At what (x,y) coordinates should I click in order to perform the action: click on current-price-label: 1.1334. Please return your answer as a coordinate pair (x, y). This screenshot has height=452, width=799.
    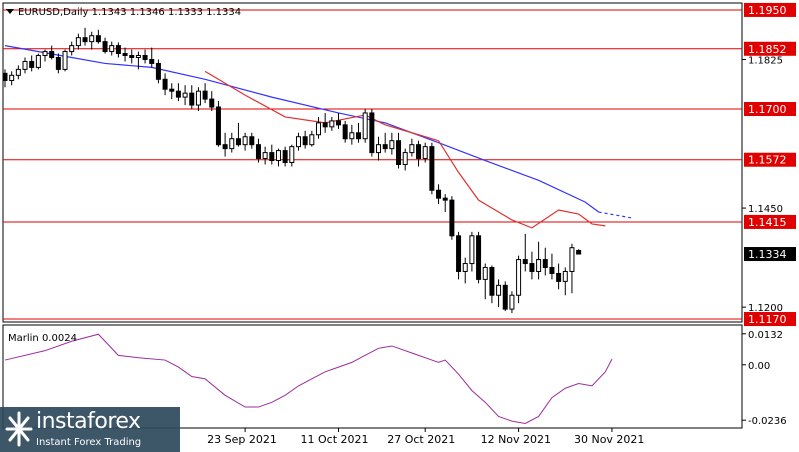
    Looking at the image, I should click on (767, 254).